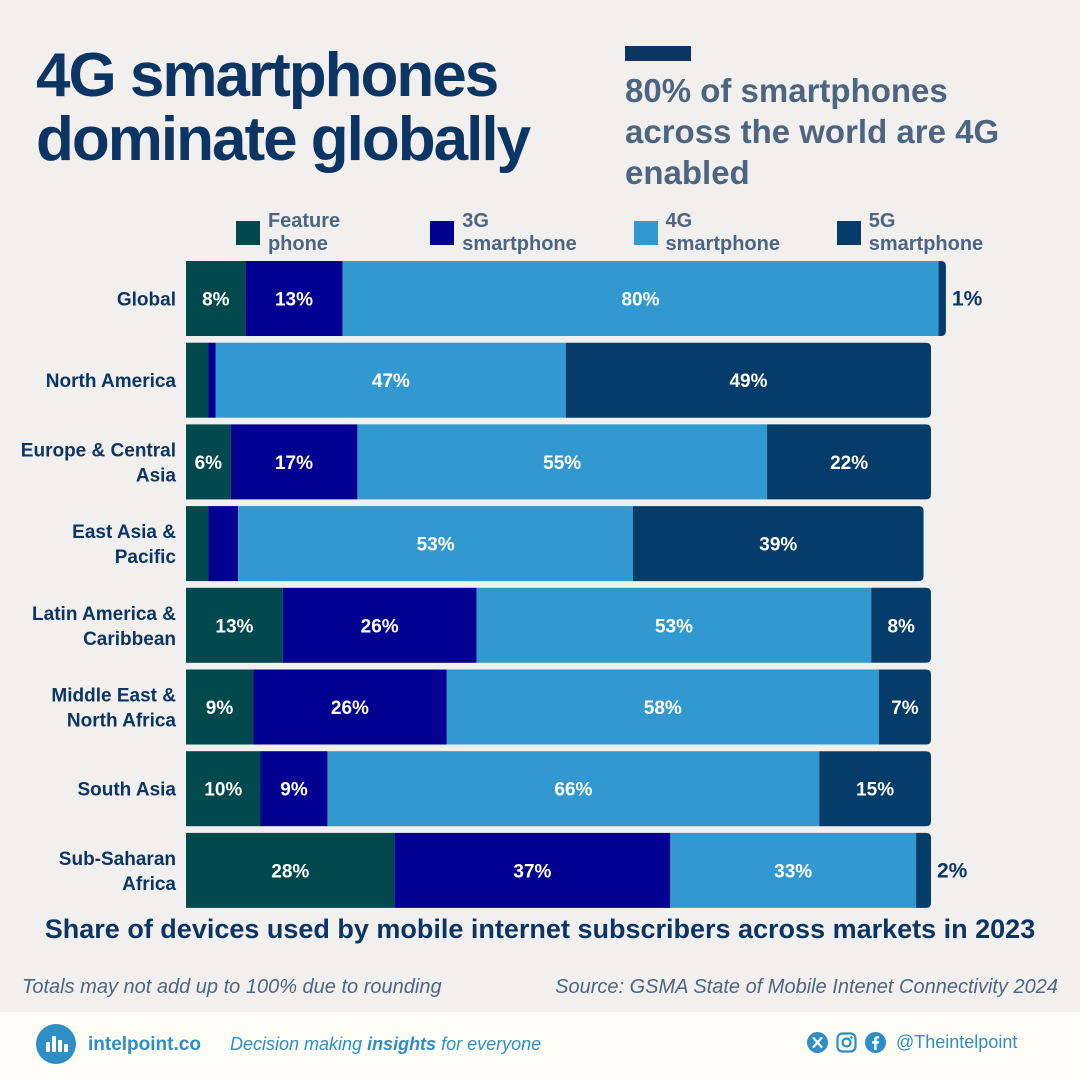  Describe the element at coordinates (212, 380) in the screenshot. I see `bar-segment-north-america-3g-smartphone` at that location.